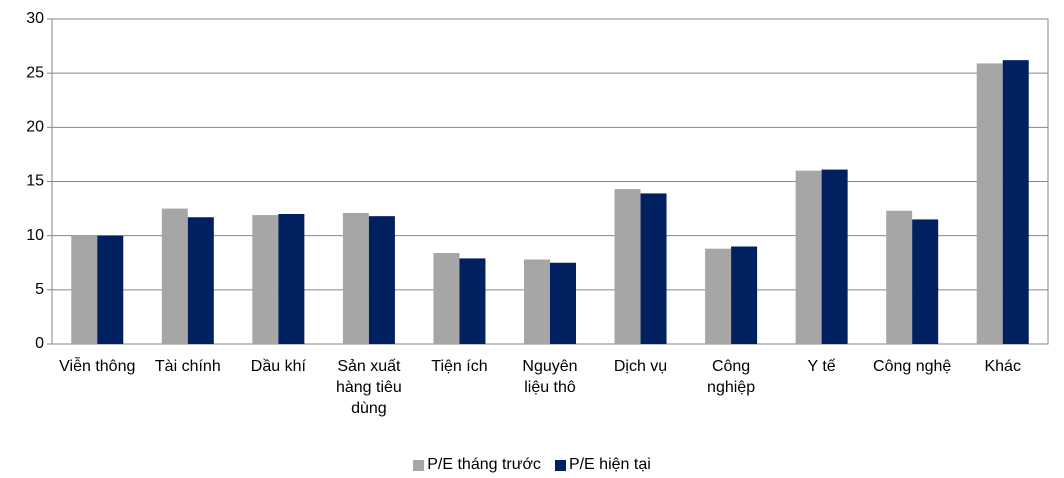  What do you see at coordinates (35, 72) in the screenshot?
I see `y-tick-label: 25` at bounding box center [35, 72].